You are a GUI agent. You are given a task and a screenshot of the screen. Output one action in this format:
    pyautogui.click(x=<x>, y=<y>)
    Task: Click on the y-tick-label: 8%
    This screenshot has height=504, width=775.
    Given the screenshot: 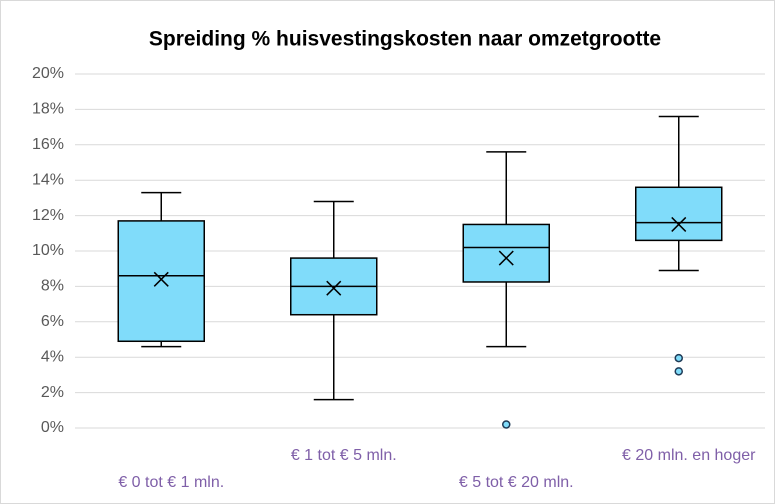 What is the action you would take?
    pyautogui.click(x=52, y=286)
    